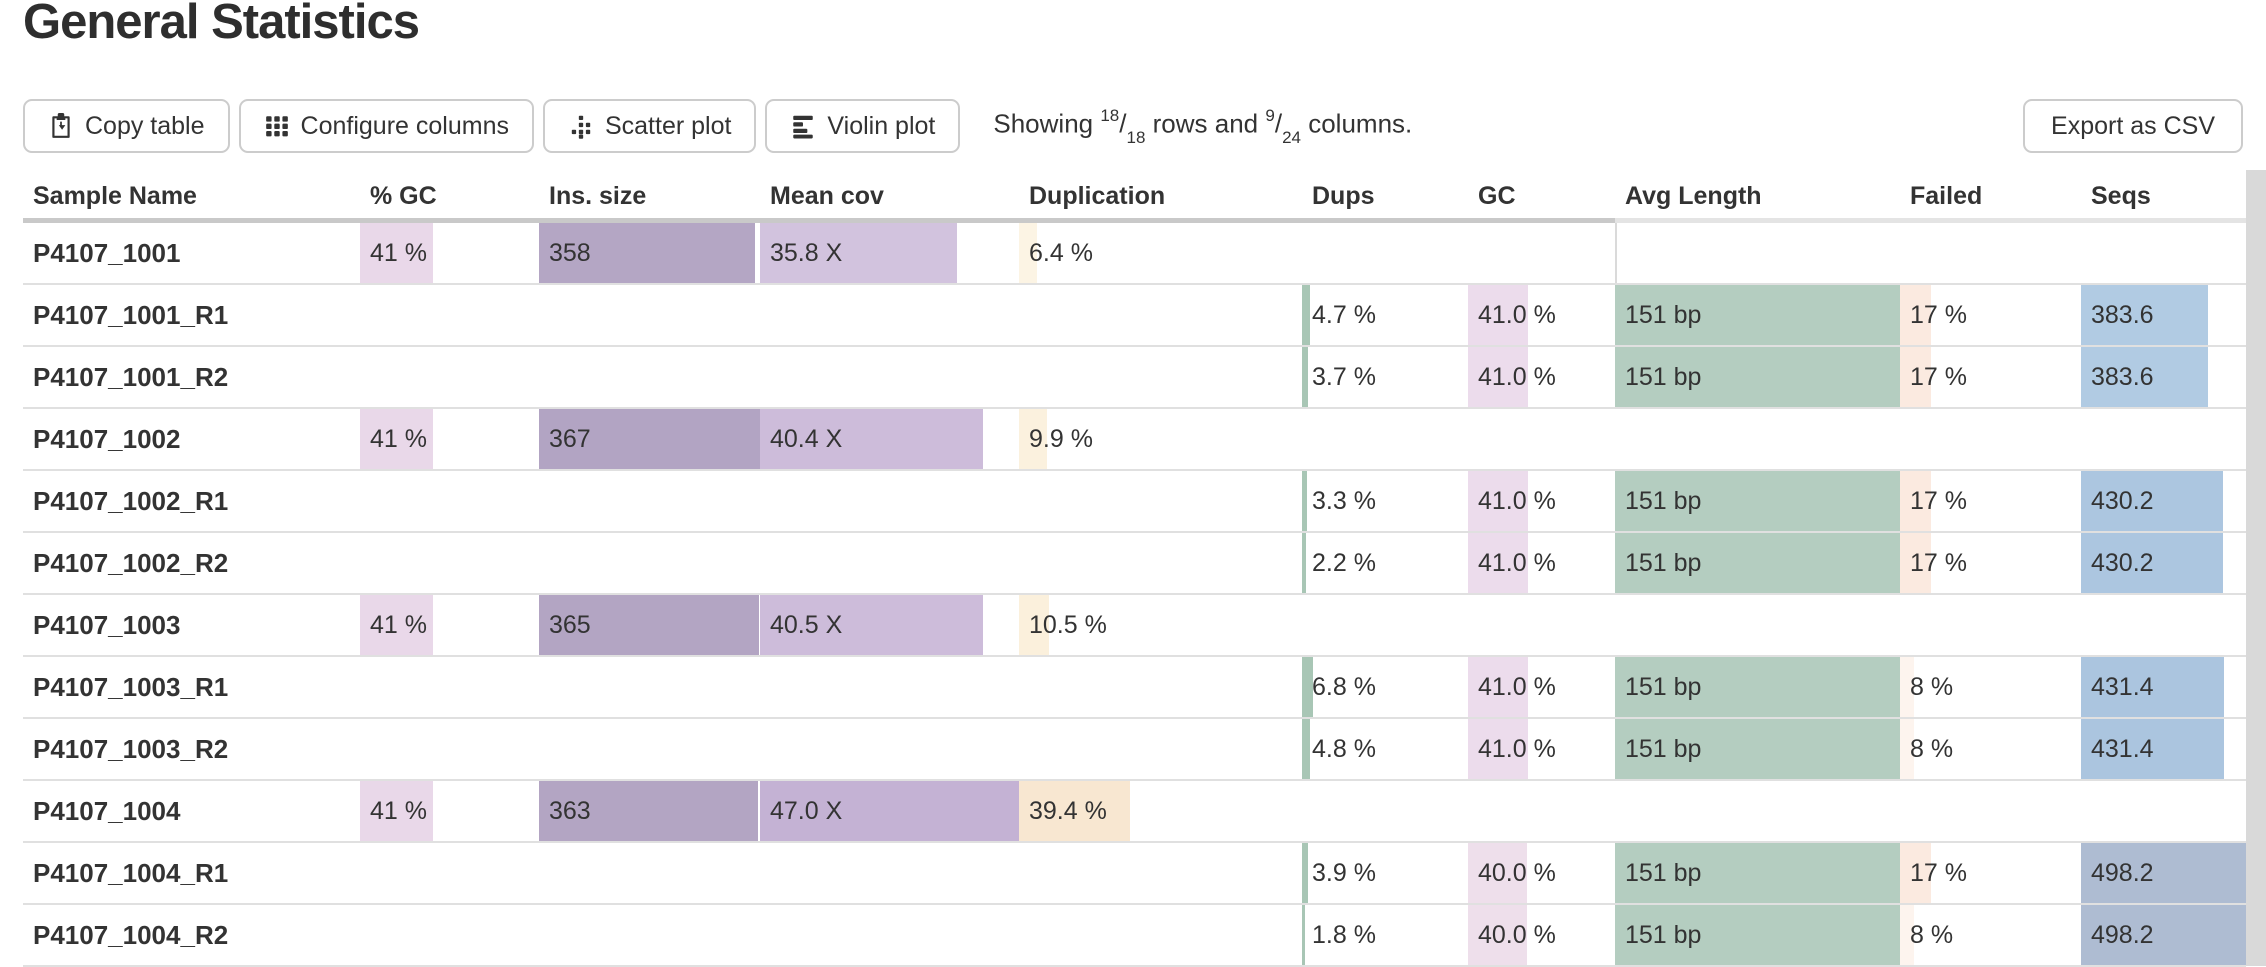  Describe the element at coordinates (191, 687) in the screenshot. I see `sample-name-cell: P4107_1003_R1` at that location.